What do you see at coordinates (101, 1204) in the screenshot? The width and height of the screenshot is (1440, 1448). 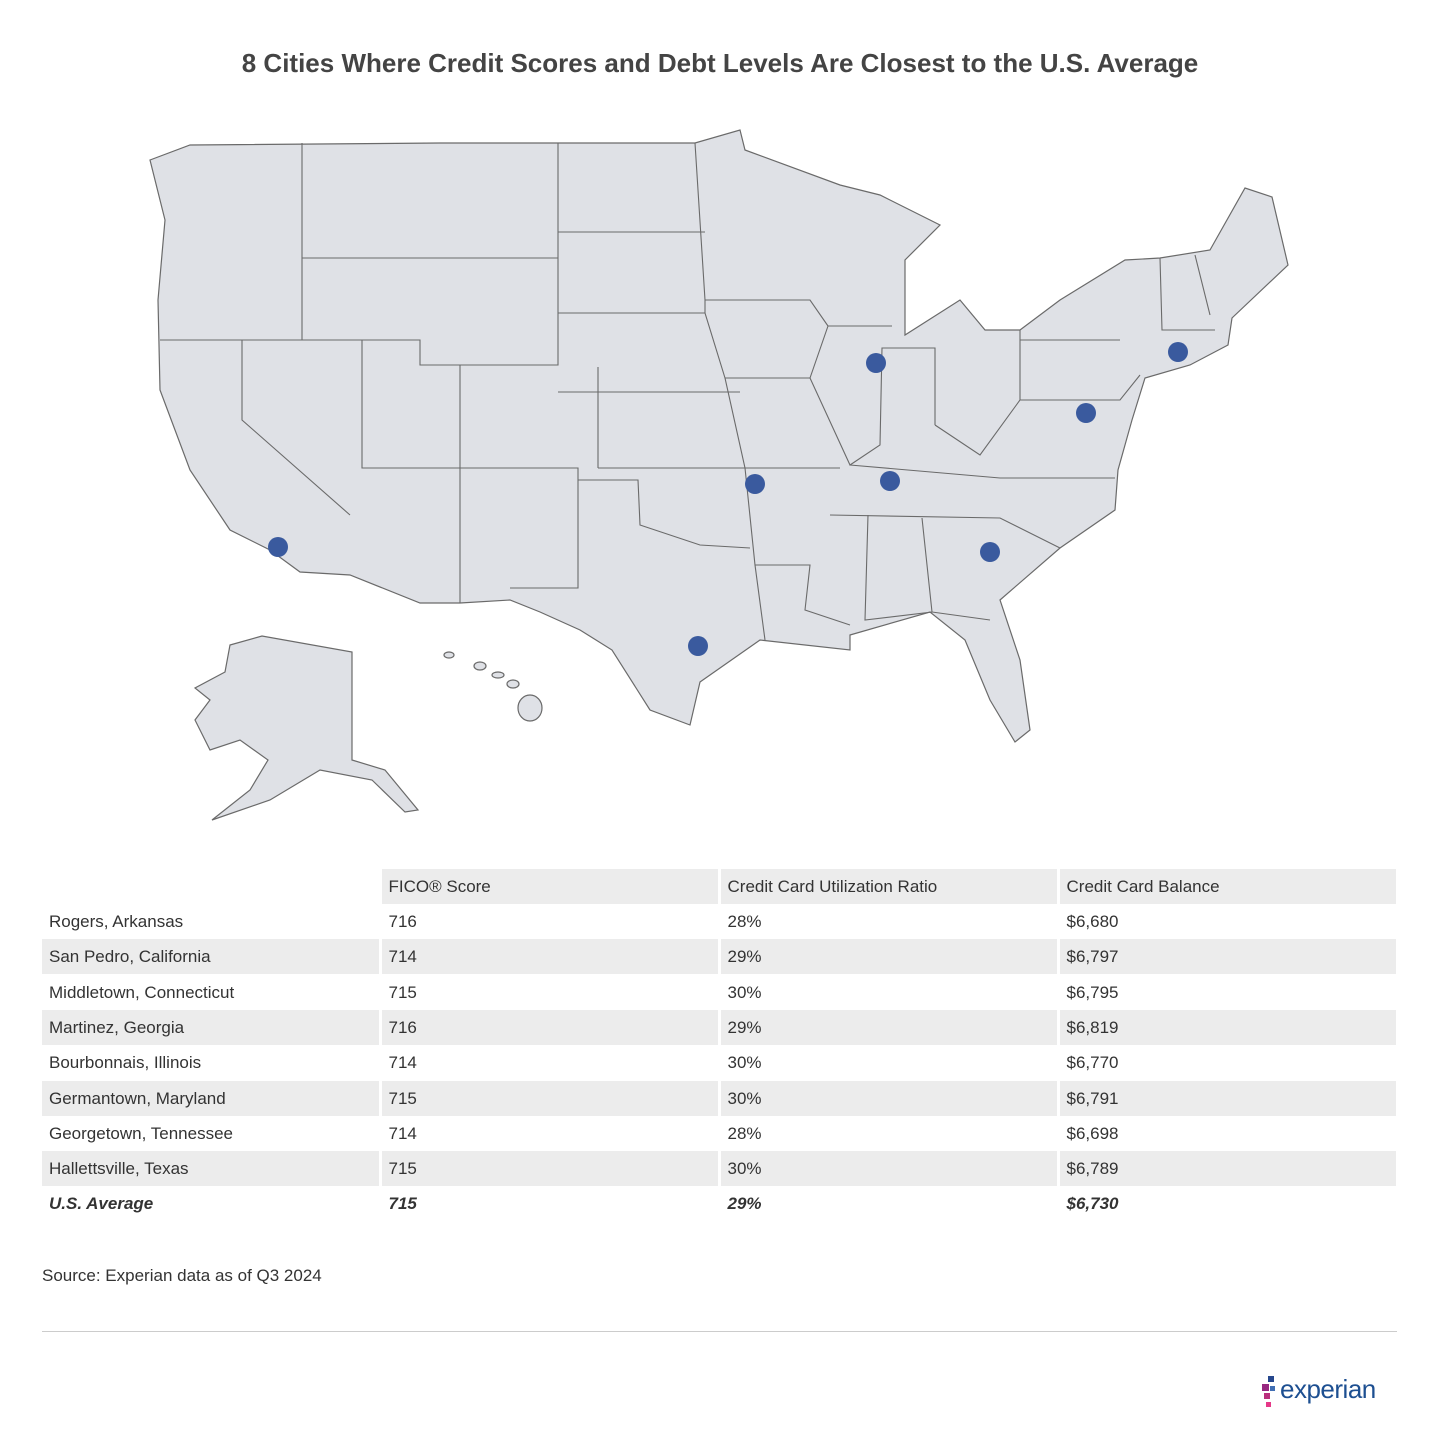 I see `average-cell: U.S. Average` at bounding box center [101, 1204].